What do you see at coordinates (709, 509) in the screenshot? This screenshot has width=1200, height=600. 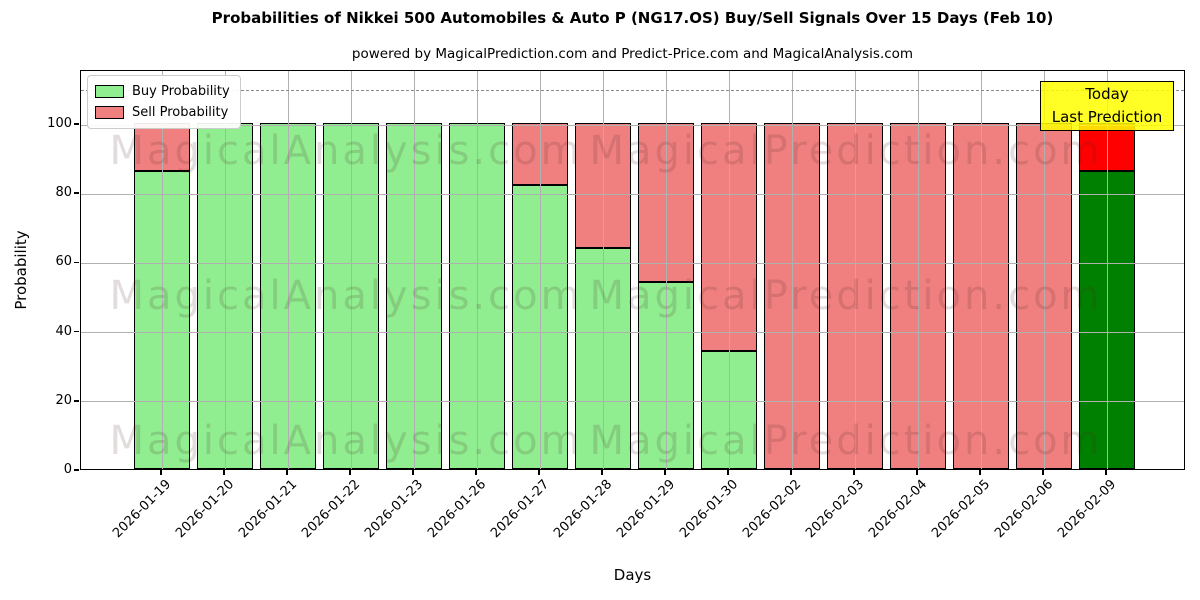 I see `x-tick-label: 2026-01-30` at bounding box center [709, 509].